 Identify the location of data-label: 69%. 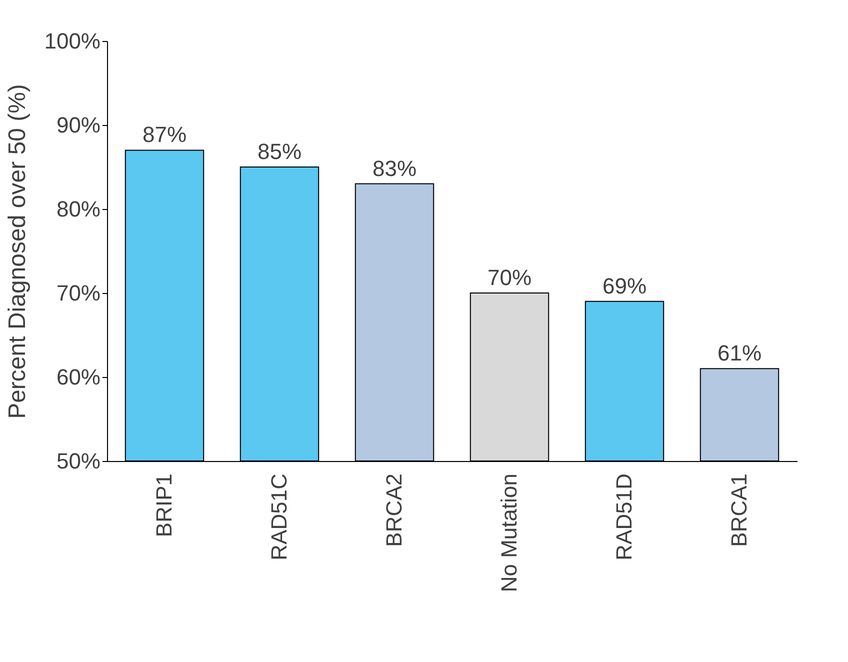
(624, 285).